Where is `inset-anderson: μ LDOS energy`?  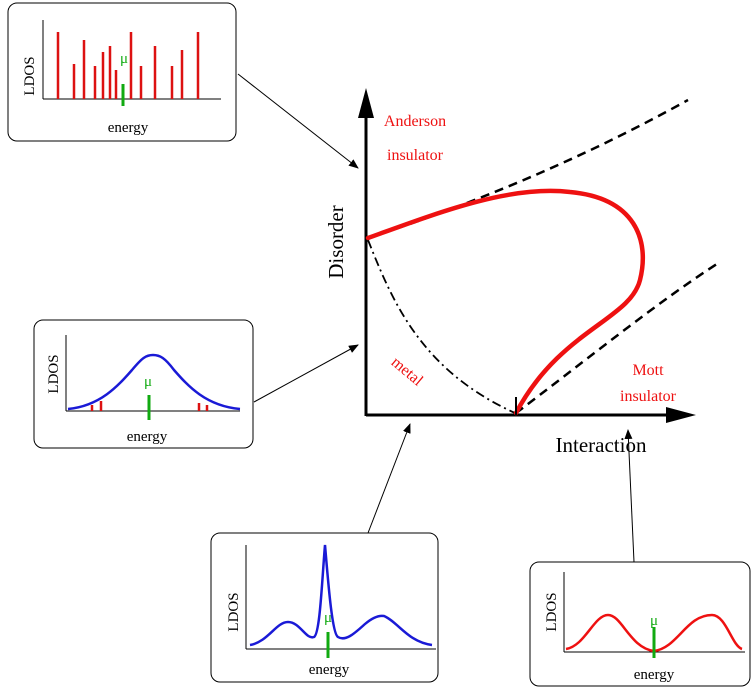
inset-anderson: μ LDOS energy is located at coordinates (122, 72).